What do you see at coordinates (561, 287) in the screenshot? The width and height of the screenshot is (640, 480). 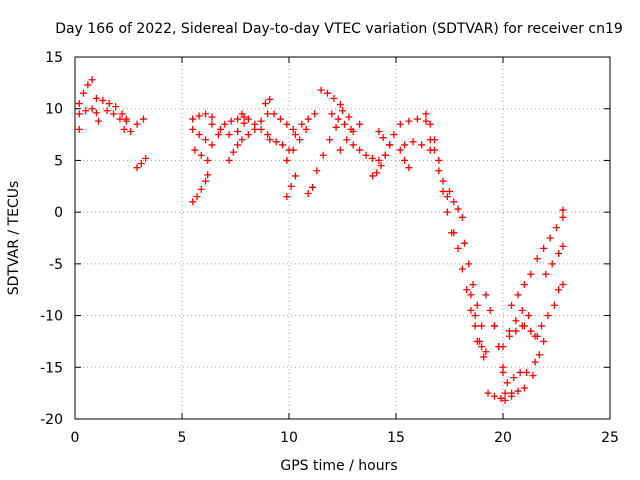 I see `series-arc-bd` at bounding box center [561, 287].